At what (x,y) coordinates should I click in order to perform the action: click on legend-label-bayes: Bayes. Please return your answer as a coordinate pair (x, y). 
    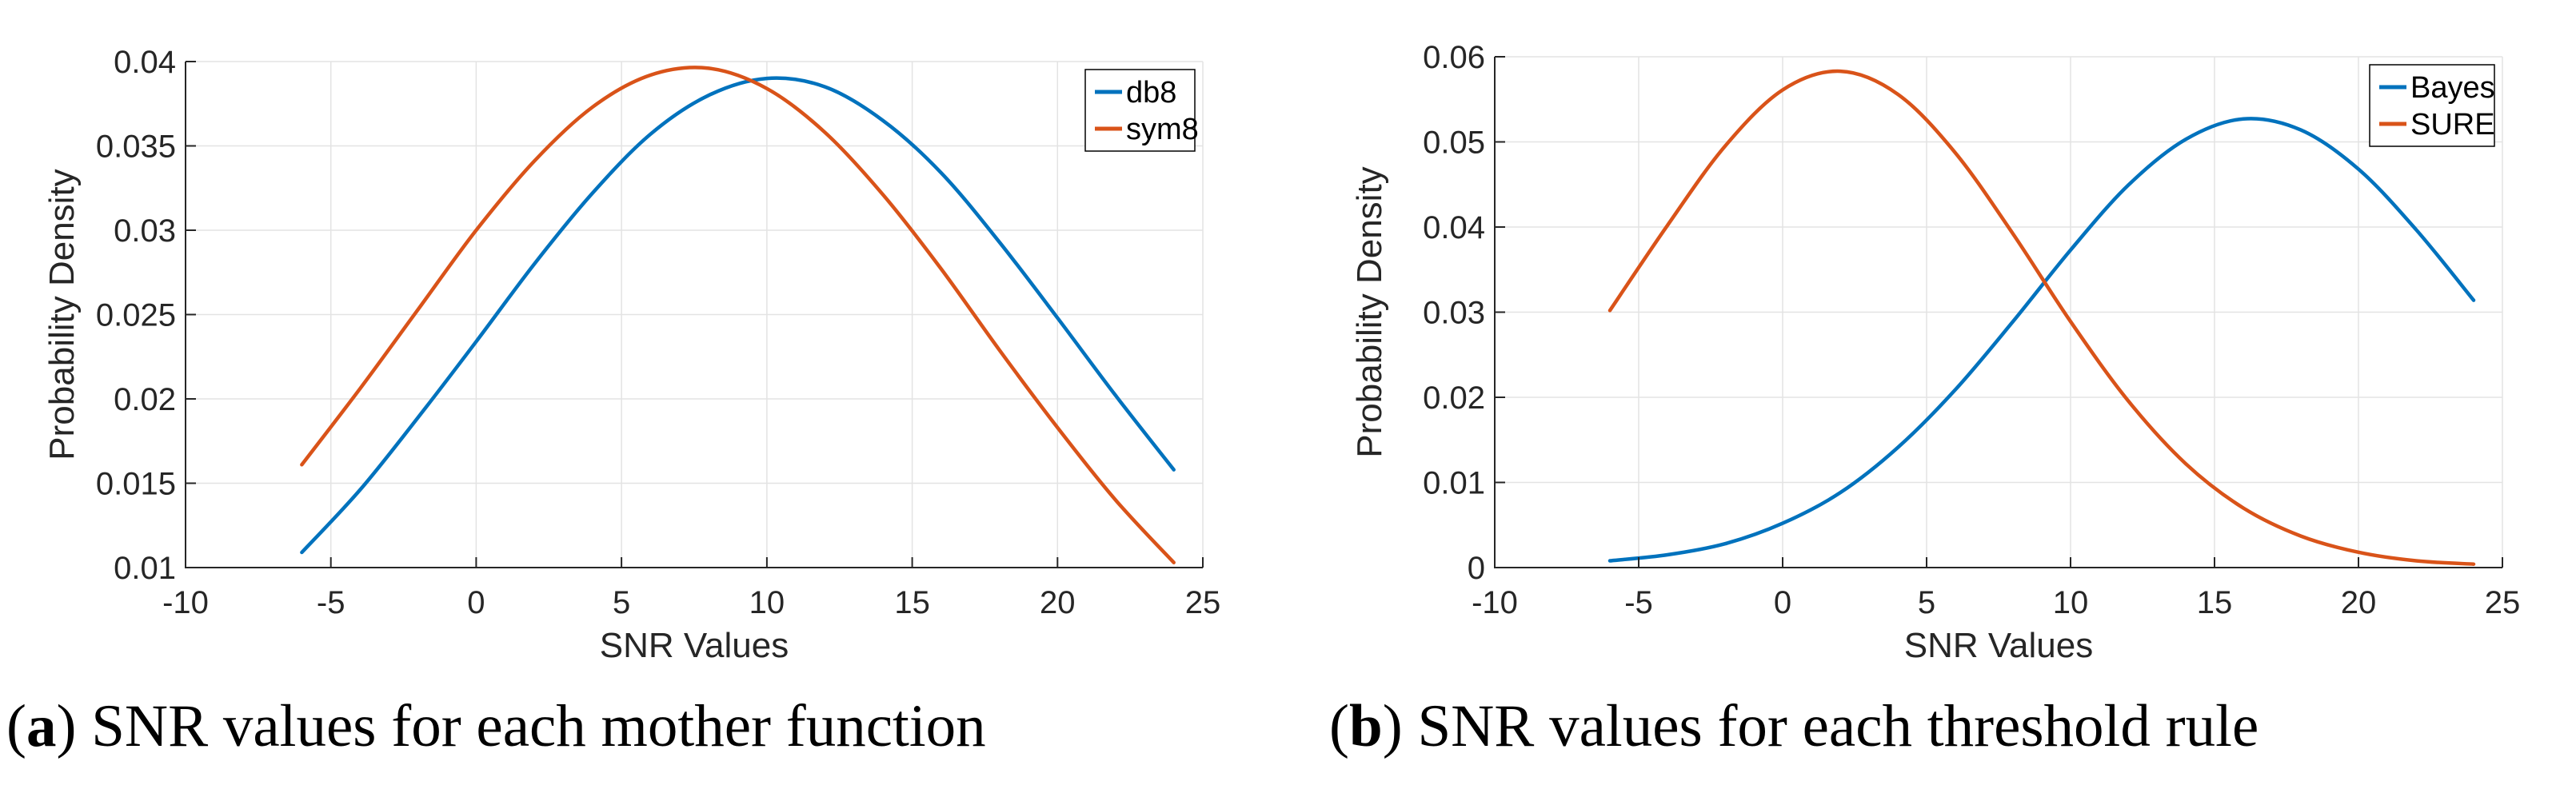
    Looking at the image, I should click on (2452, 88).